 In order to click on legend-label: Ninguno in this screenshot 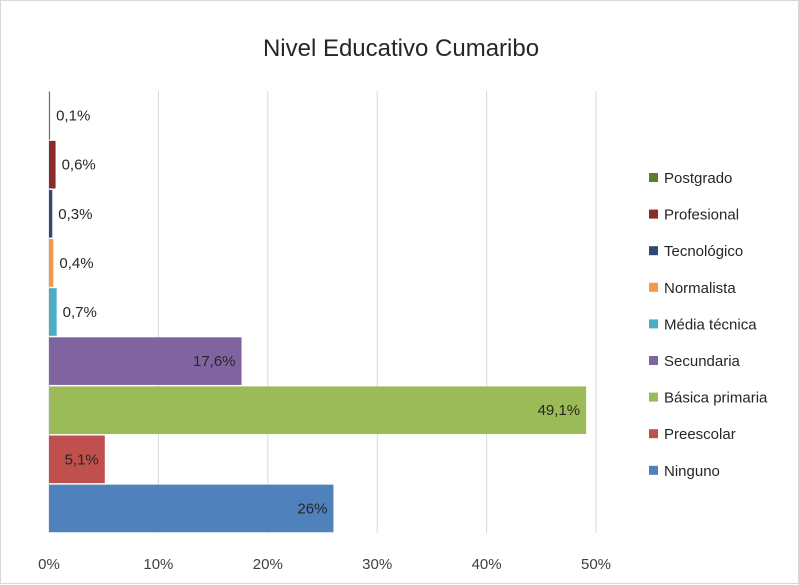, I will do `click(692, 471)`.